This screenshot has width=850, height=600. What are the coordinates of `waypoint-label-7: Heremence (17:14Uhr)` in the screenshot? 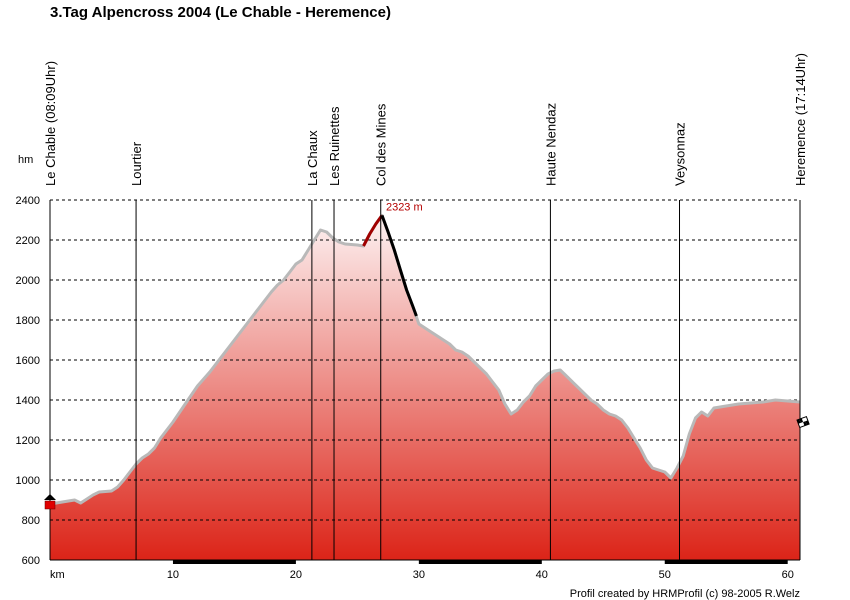 It's located at (800, 119).